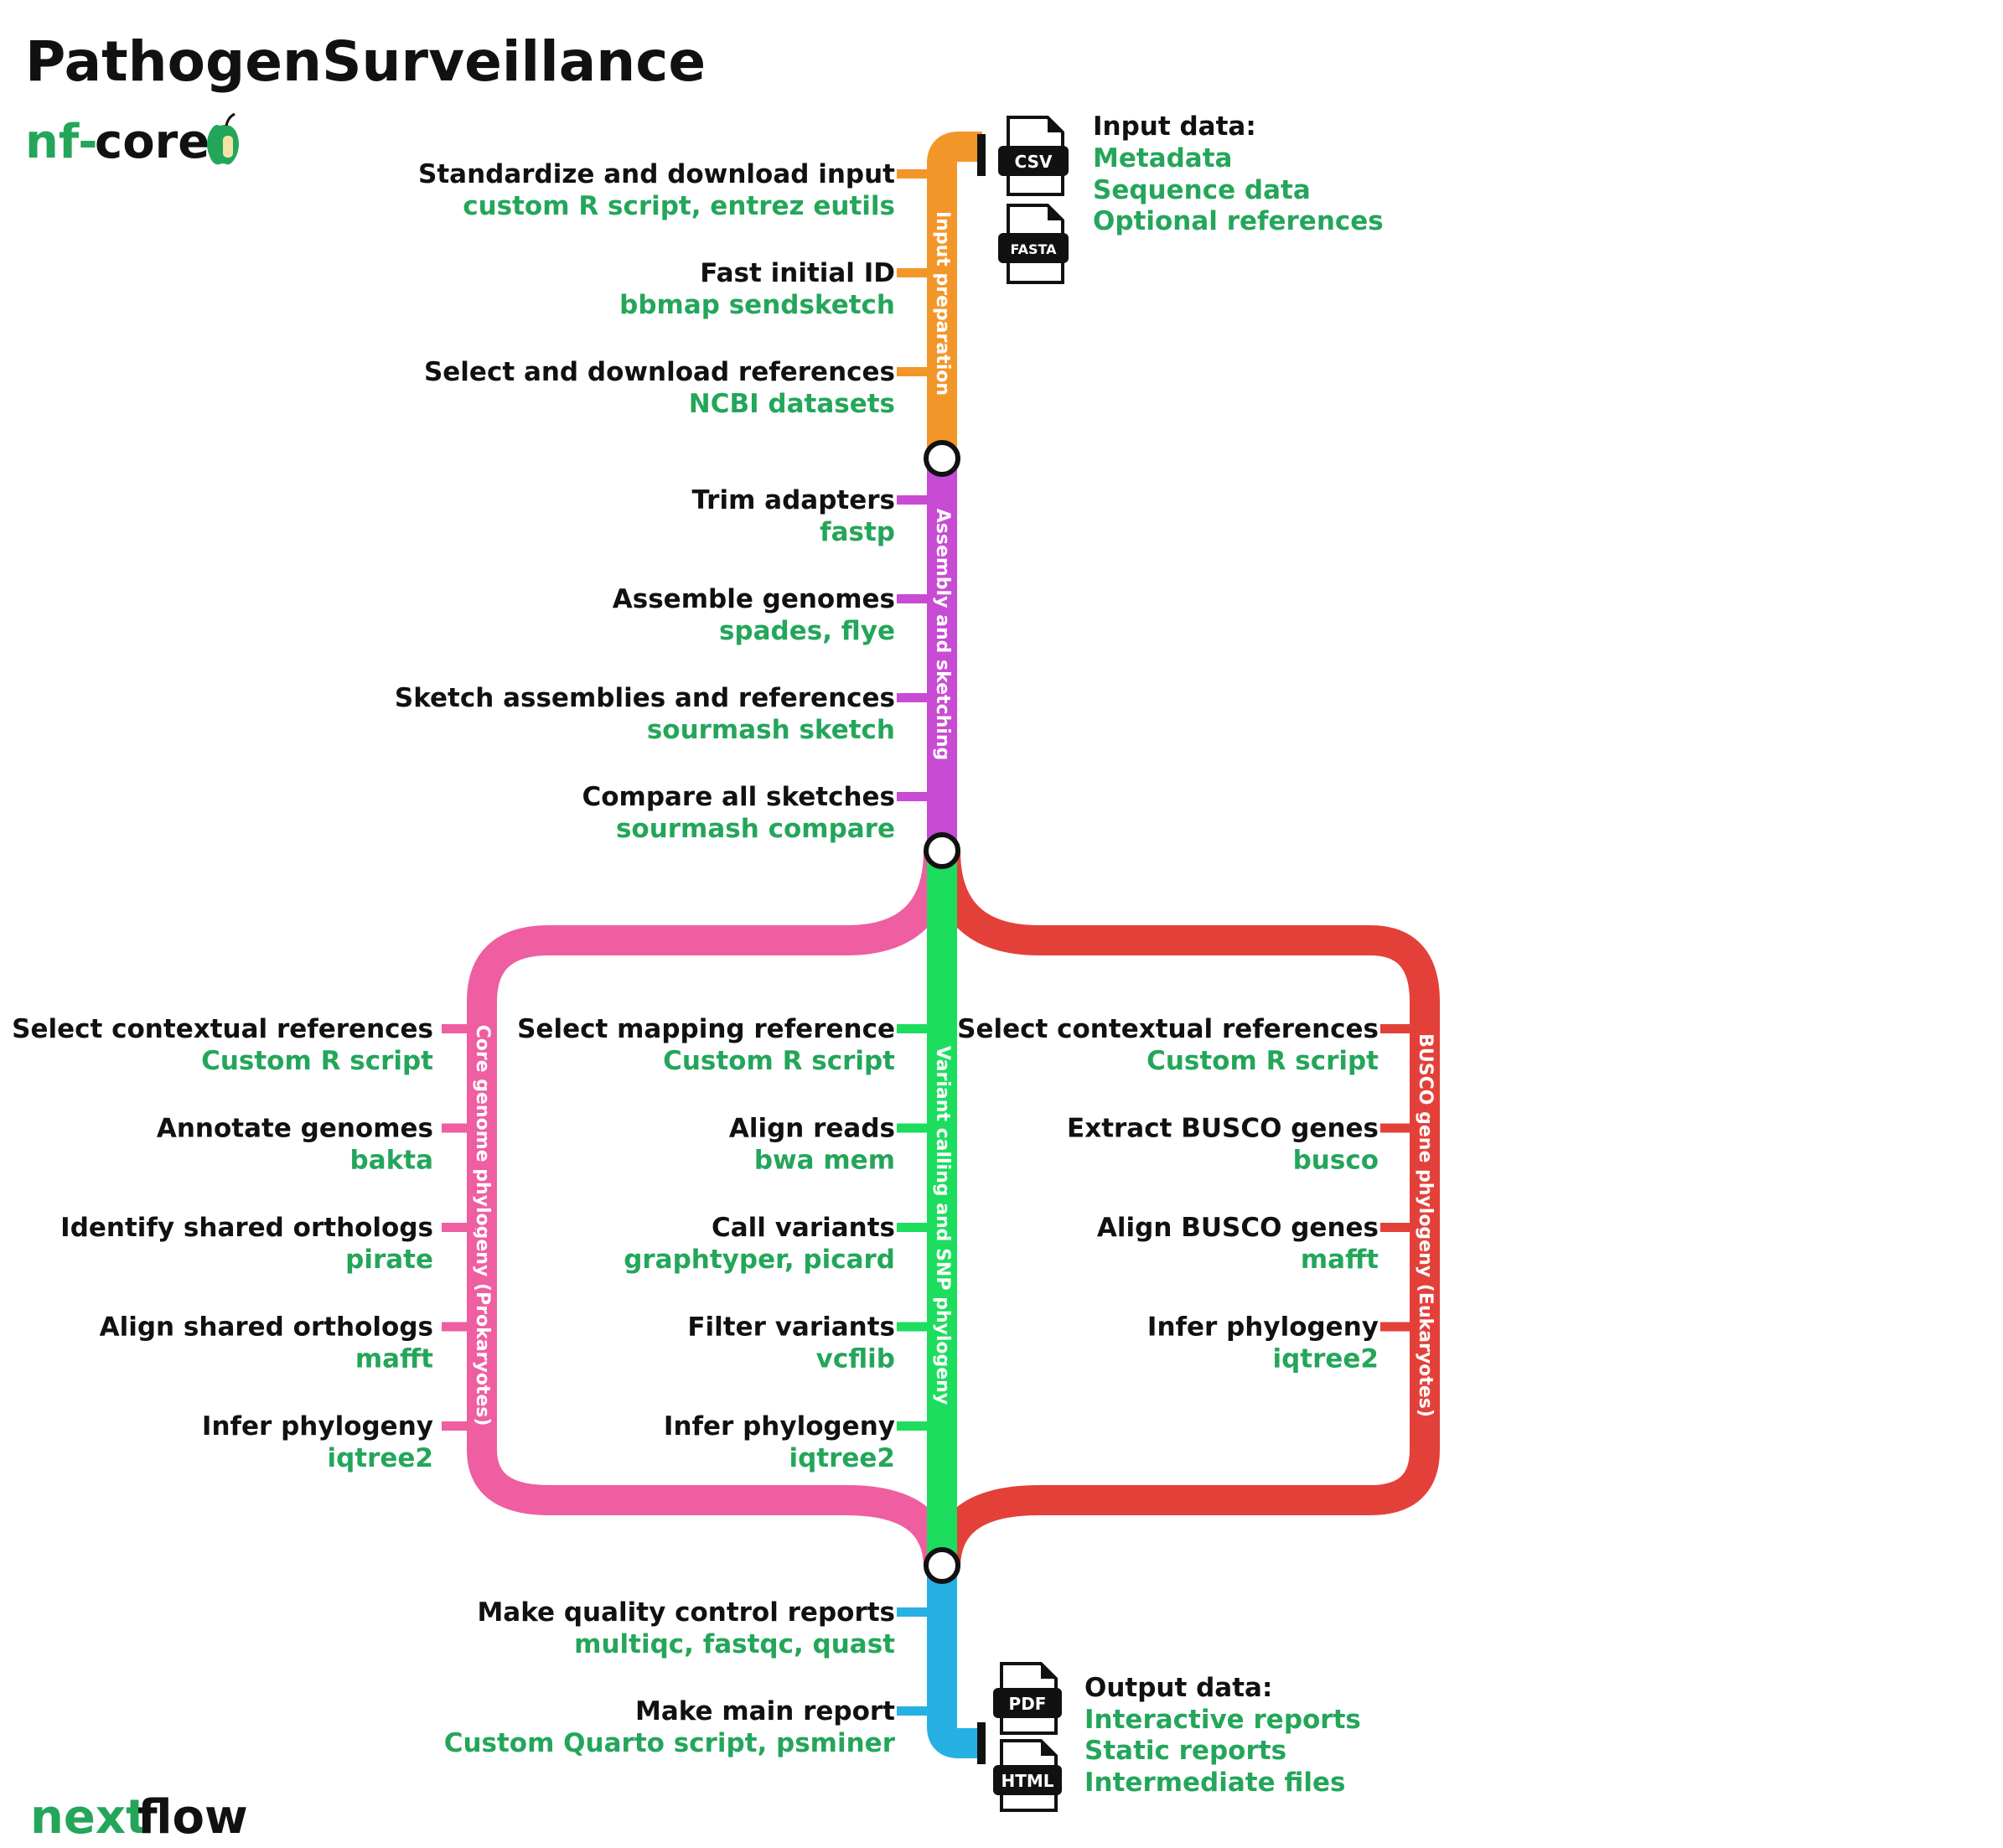 This screenshot has height=1848, width=2003. Describe the element at coordinates (955, 295) in the screenshot. I see `input-preparation-line` at that location.